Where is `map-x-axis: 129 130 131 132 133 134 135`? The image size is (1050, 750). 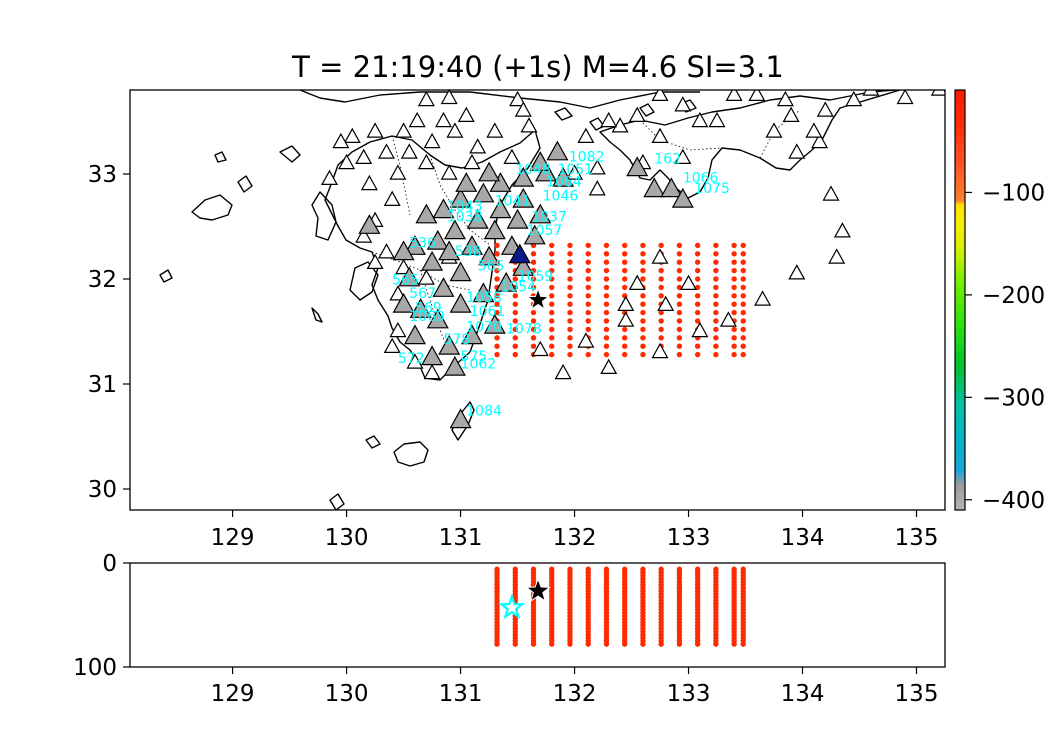
map-x-axis: 129 130 131 132 133 134 135 is located at coordinates (574, 530).